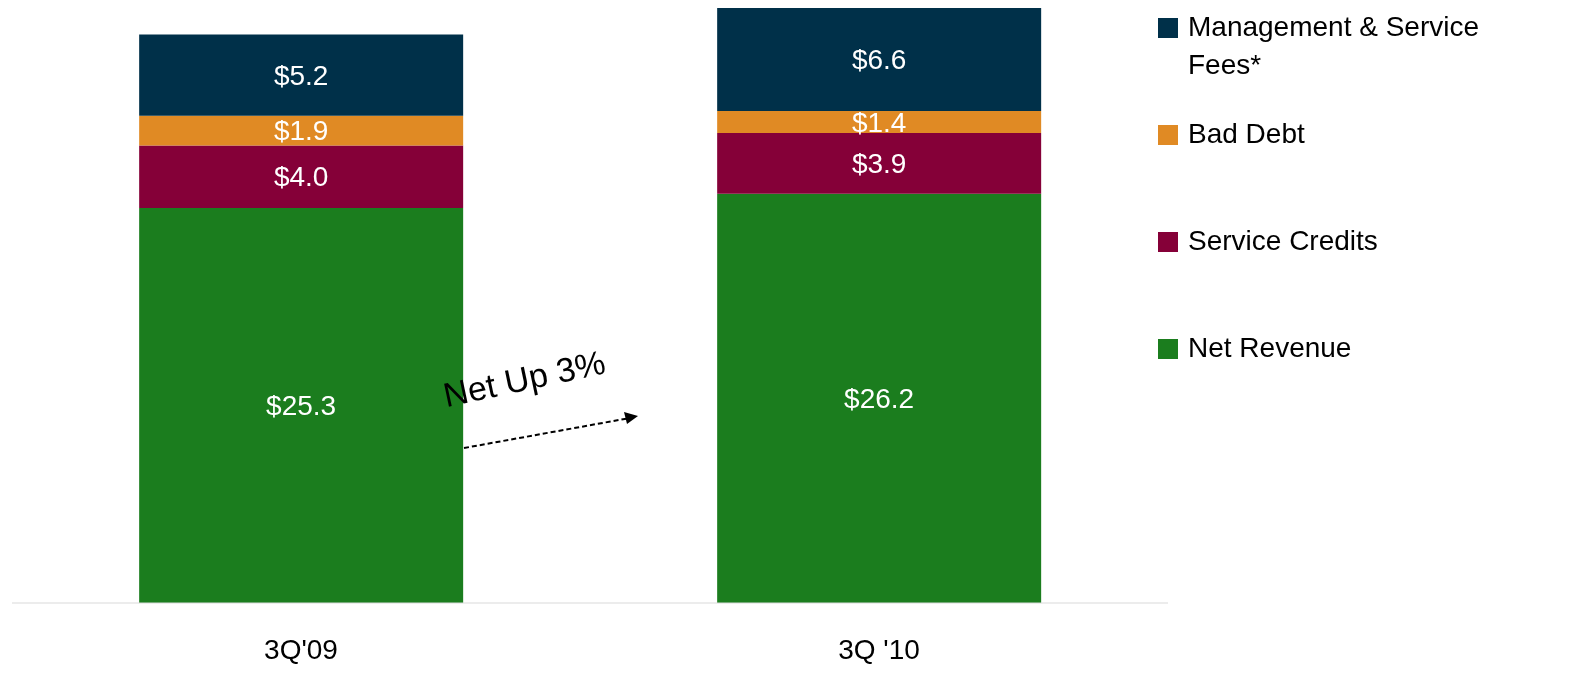 Image resolution: width=1570 pixels, height=681 pixels. I want to click on data-label: $1.4, so click(879, 122).